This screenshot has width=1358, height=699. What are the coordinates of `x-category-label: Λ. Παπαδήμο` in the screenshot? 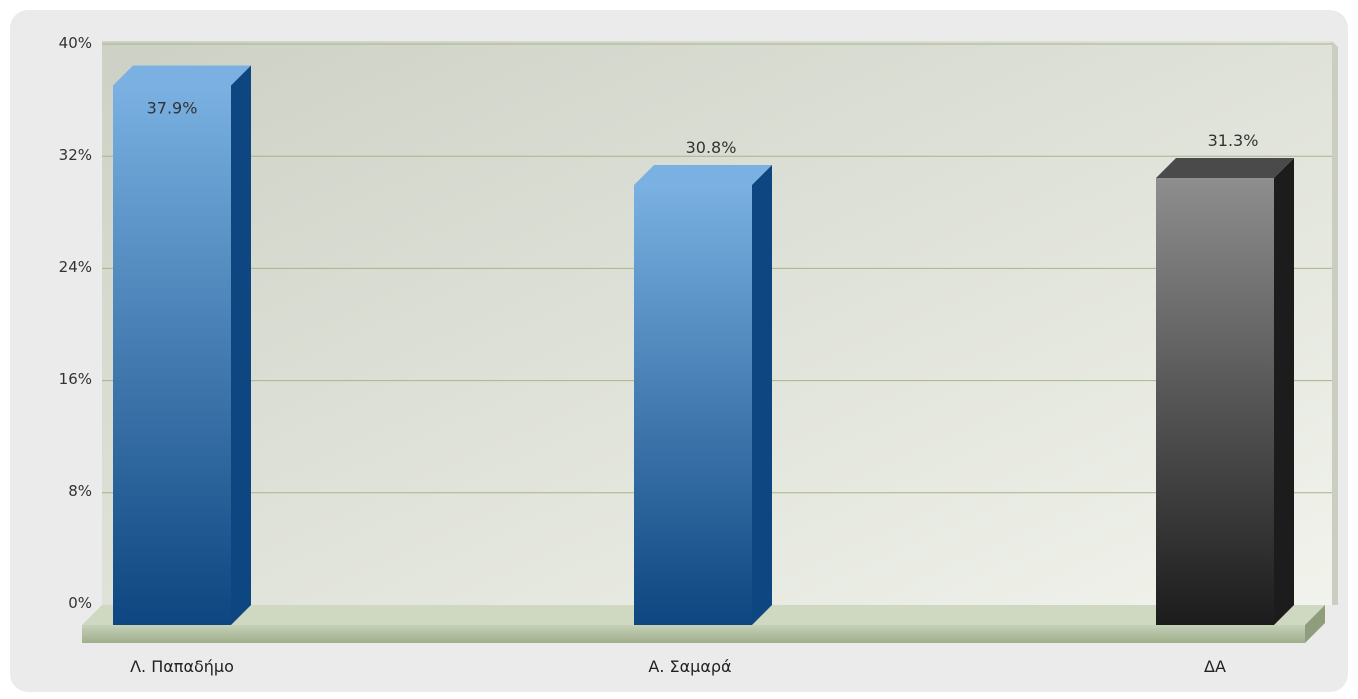 It's located at (182, 666).